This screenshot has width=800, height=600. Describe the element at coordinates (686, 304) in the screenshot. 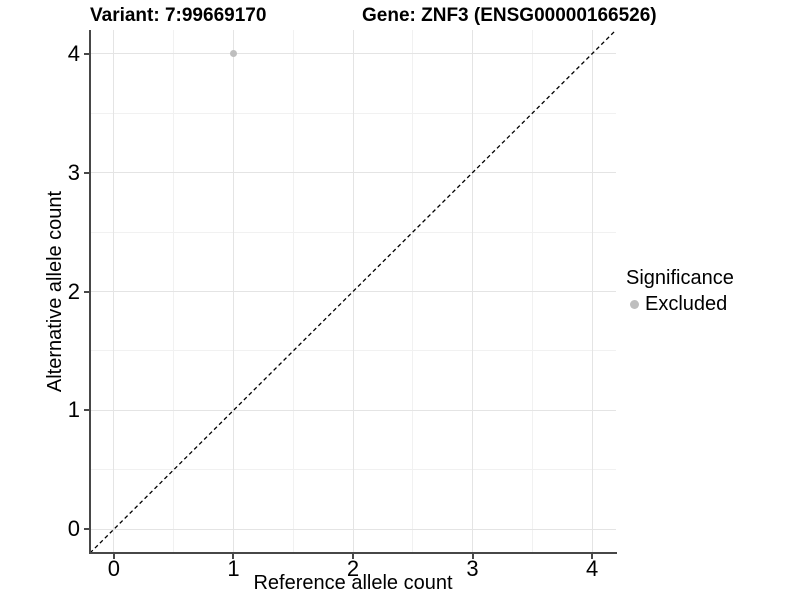

I see `legend-entry-label: Excluded` at that location.